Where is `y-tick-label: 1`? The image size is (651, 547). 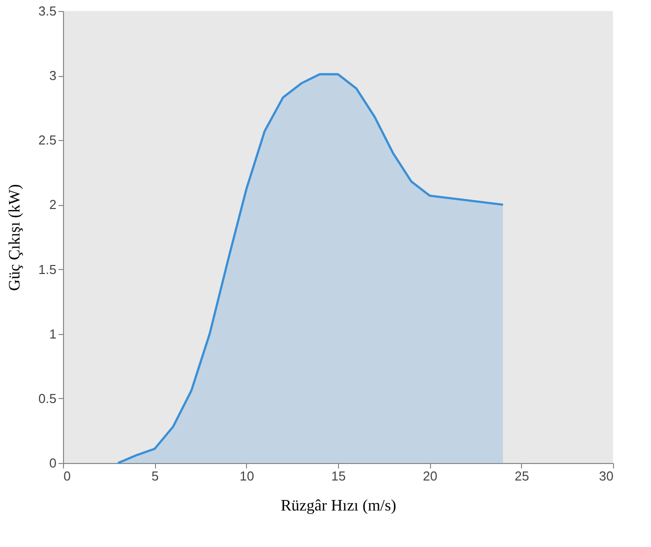 y-tick-label: 1 is located at coordinates (52, 334).